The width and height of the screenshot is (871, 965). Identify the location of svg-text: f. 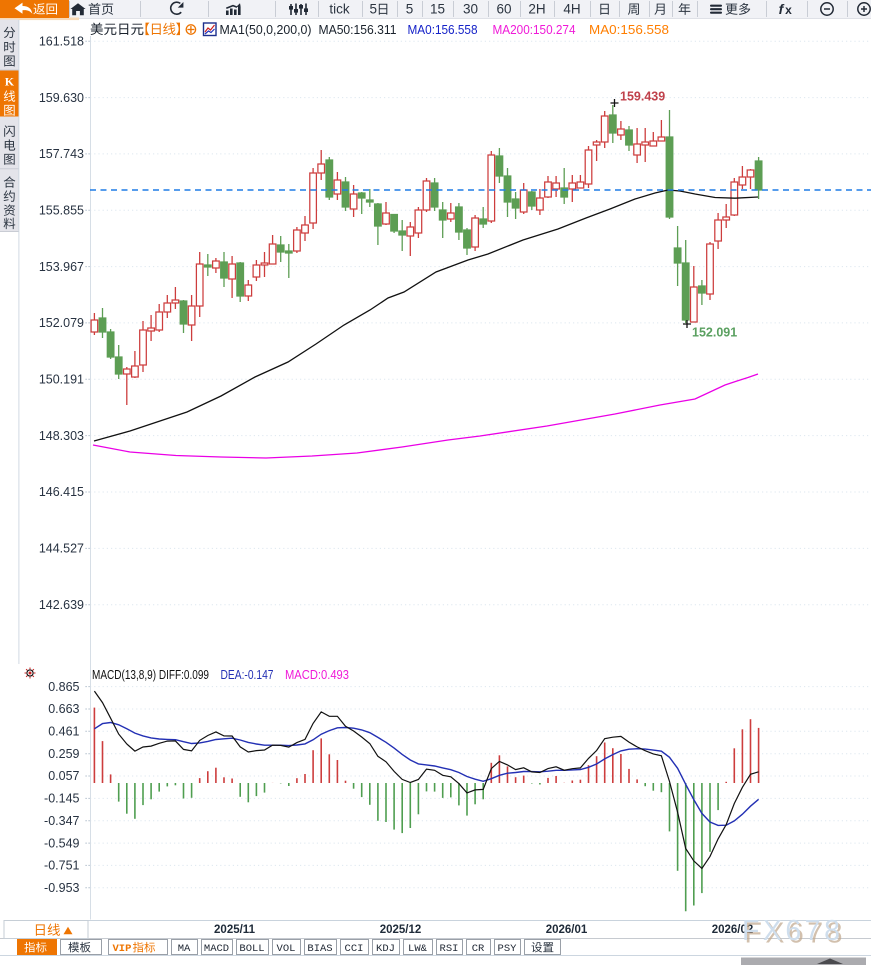
(782, 9).